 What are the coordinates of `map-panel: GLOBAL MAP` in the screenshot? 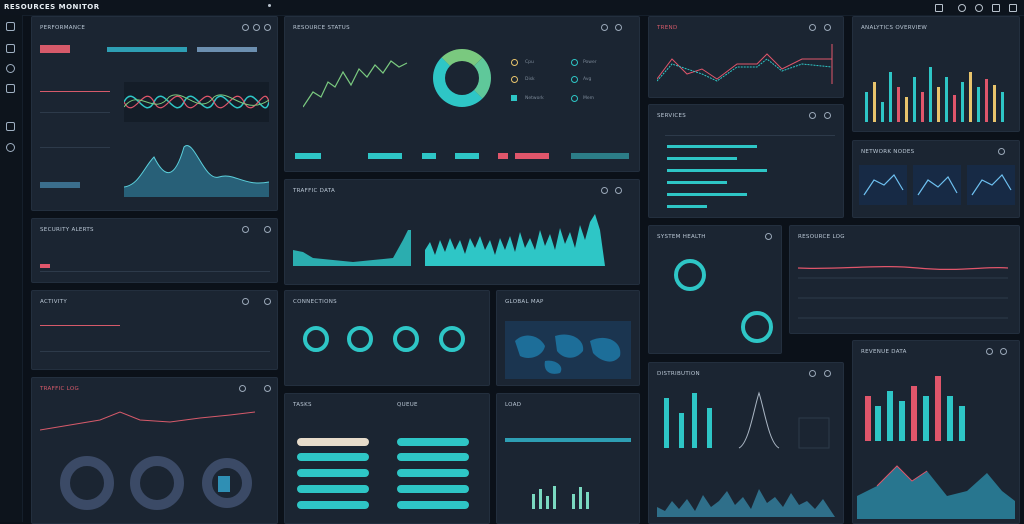 It's located at (568, 338).